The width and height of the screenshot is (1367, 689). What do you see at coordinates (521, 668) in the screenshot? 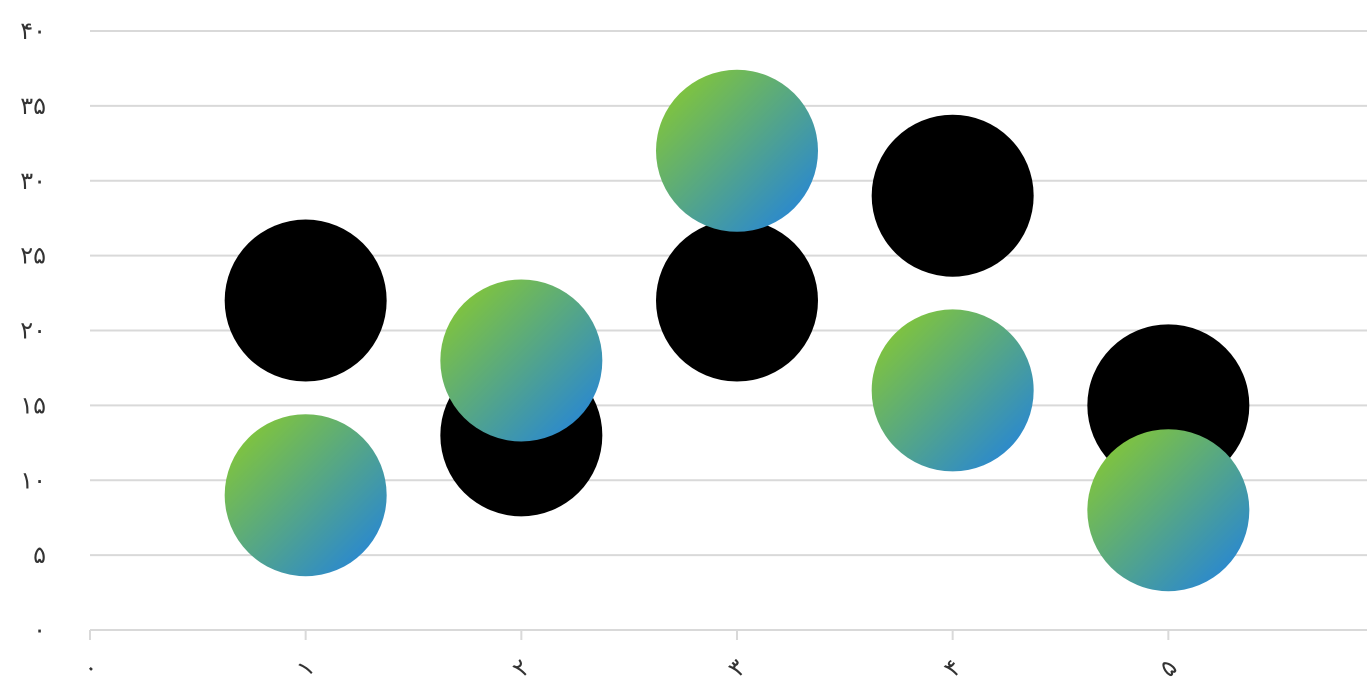
I see `x-tick-label: ۲` at bounding box center [521, 668].